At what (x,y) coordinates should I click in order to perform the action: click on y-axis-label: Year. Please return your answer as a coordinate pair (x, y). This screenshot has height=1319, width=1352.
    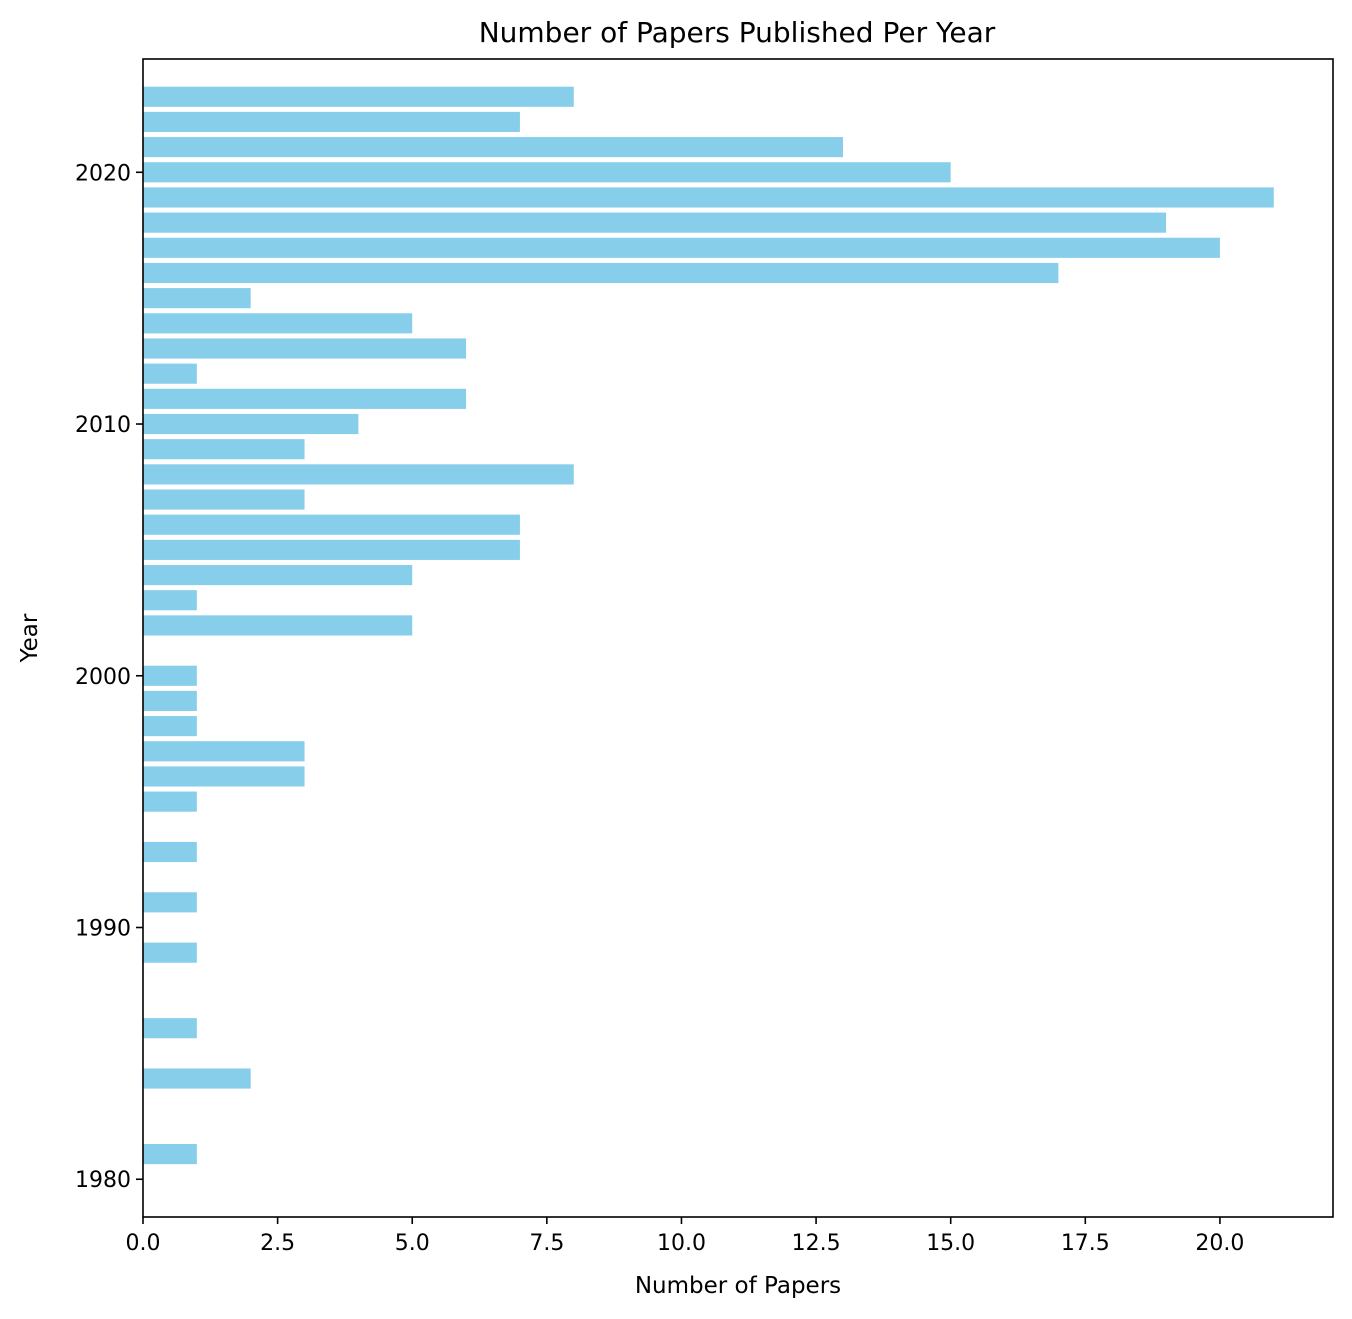
    Looking at the image, I should click on (30, 638).